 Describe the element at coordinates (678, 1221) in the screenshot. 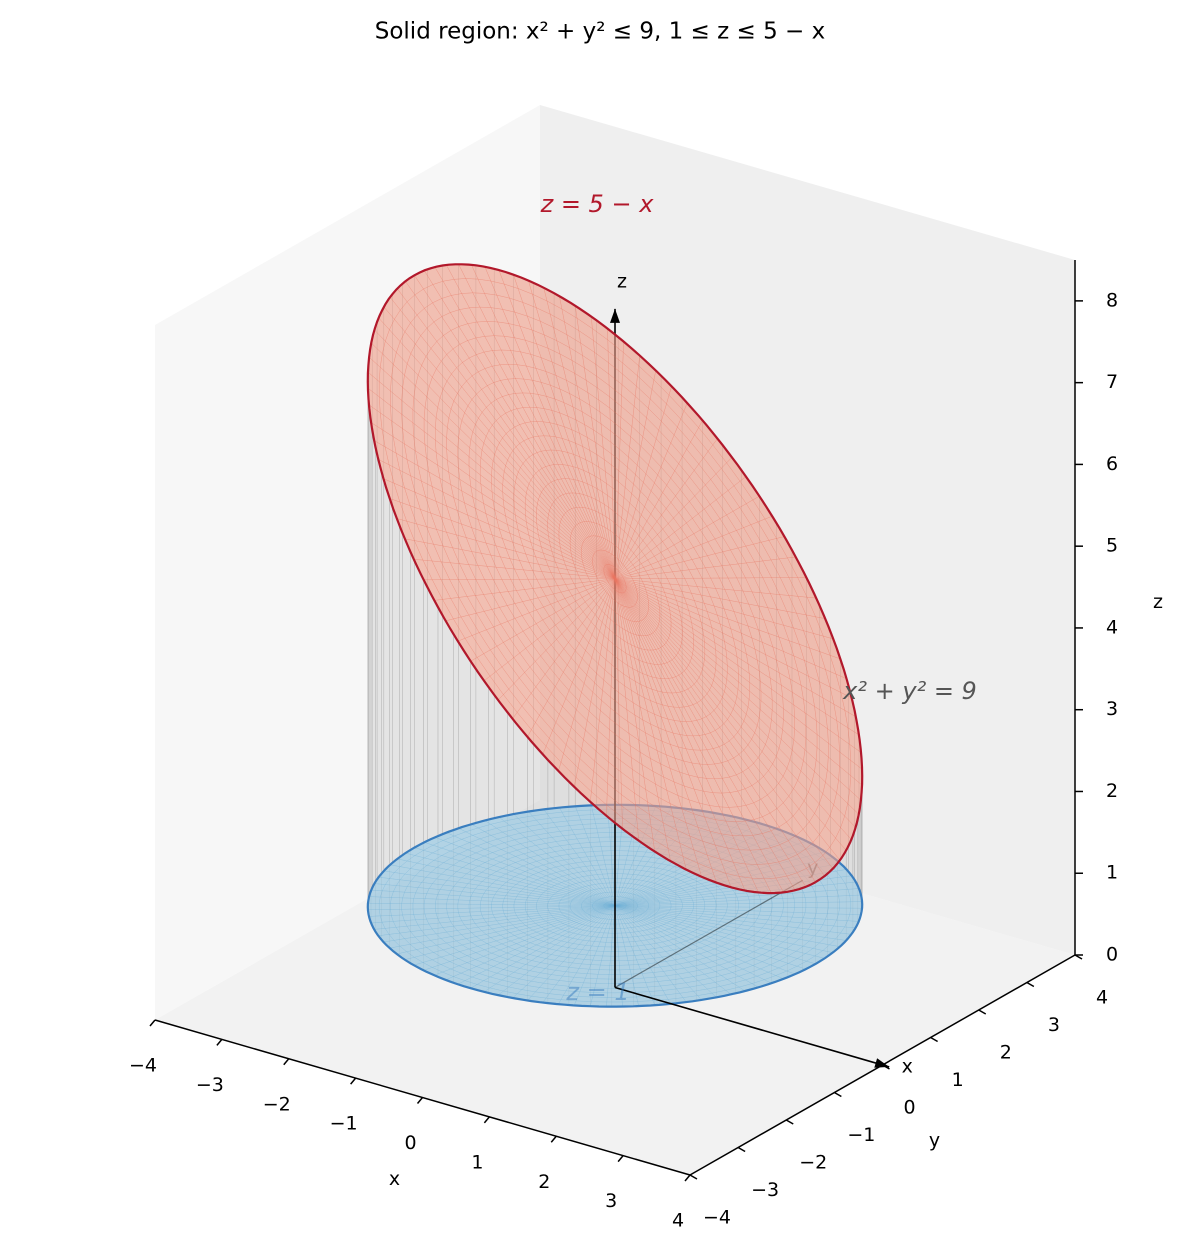

I see `x-tick-label: 4` at that location.